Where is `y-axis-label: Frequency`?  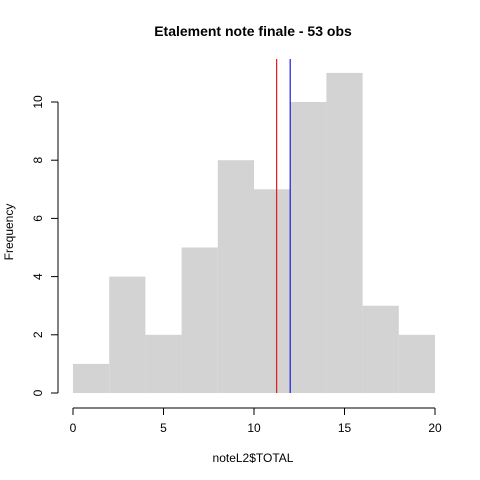
y-axis-label: Frequency is located at coordinates (9, 232).